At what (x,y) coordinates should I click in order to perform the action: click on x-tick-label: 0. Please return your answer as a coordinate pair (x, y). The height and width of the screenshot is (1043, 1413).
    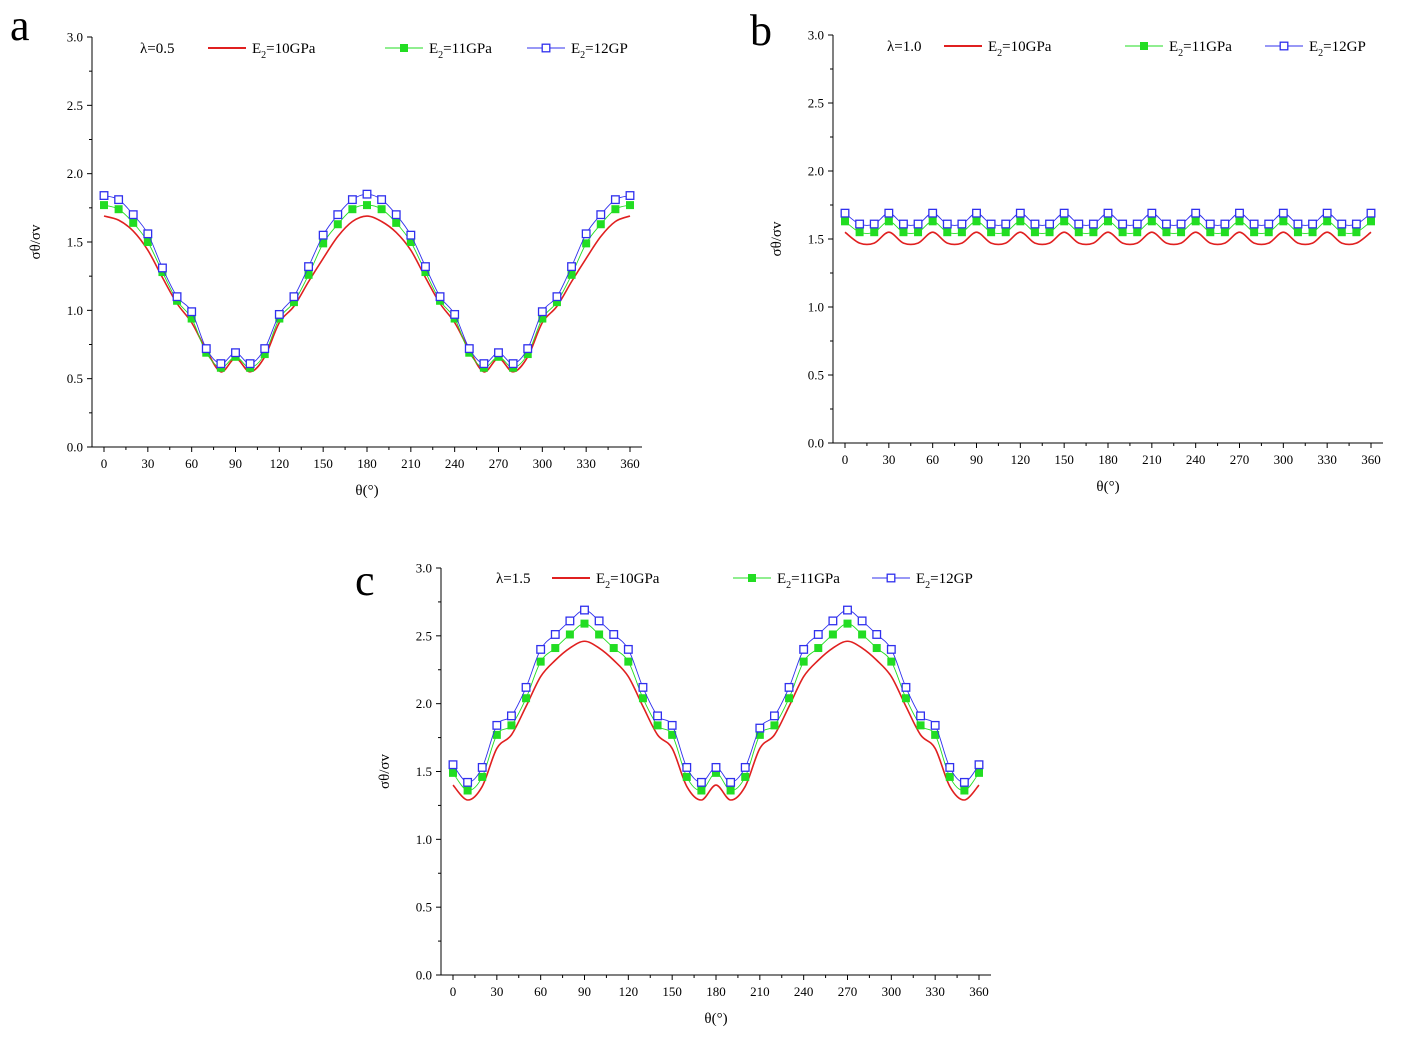
    Looking at the image, I should click on (453, 991).